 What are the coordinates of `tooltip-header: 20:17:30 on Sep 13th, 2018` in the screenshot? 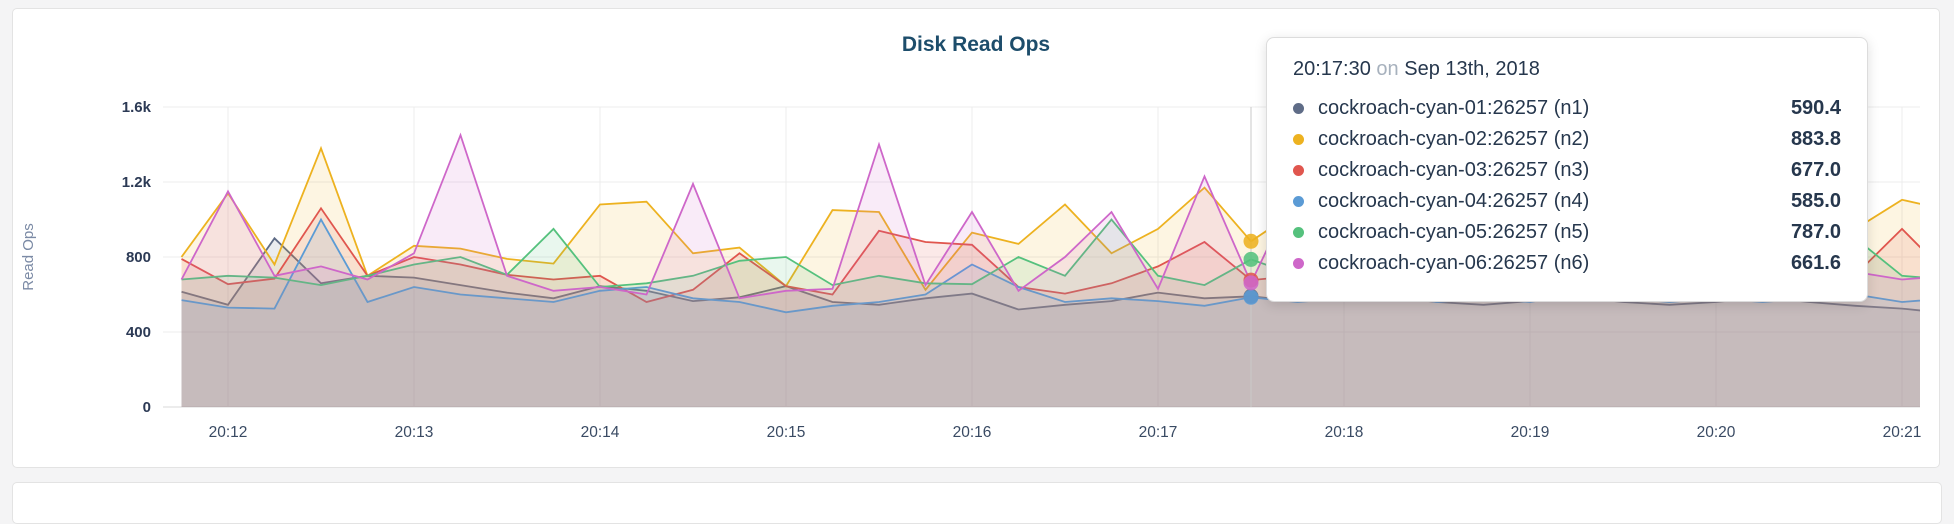 It's located at (1567, 69).